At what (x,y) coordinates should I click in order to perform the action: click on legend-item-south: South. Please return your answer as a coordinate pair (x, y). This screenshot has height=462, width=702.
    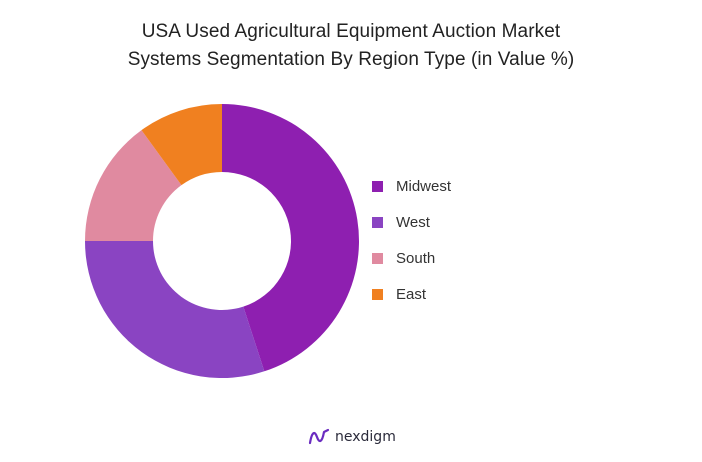
    Looking at the image, I should click on (411, 258).